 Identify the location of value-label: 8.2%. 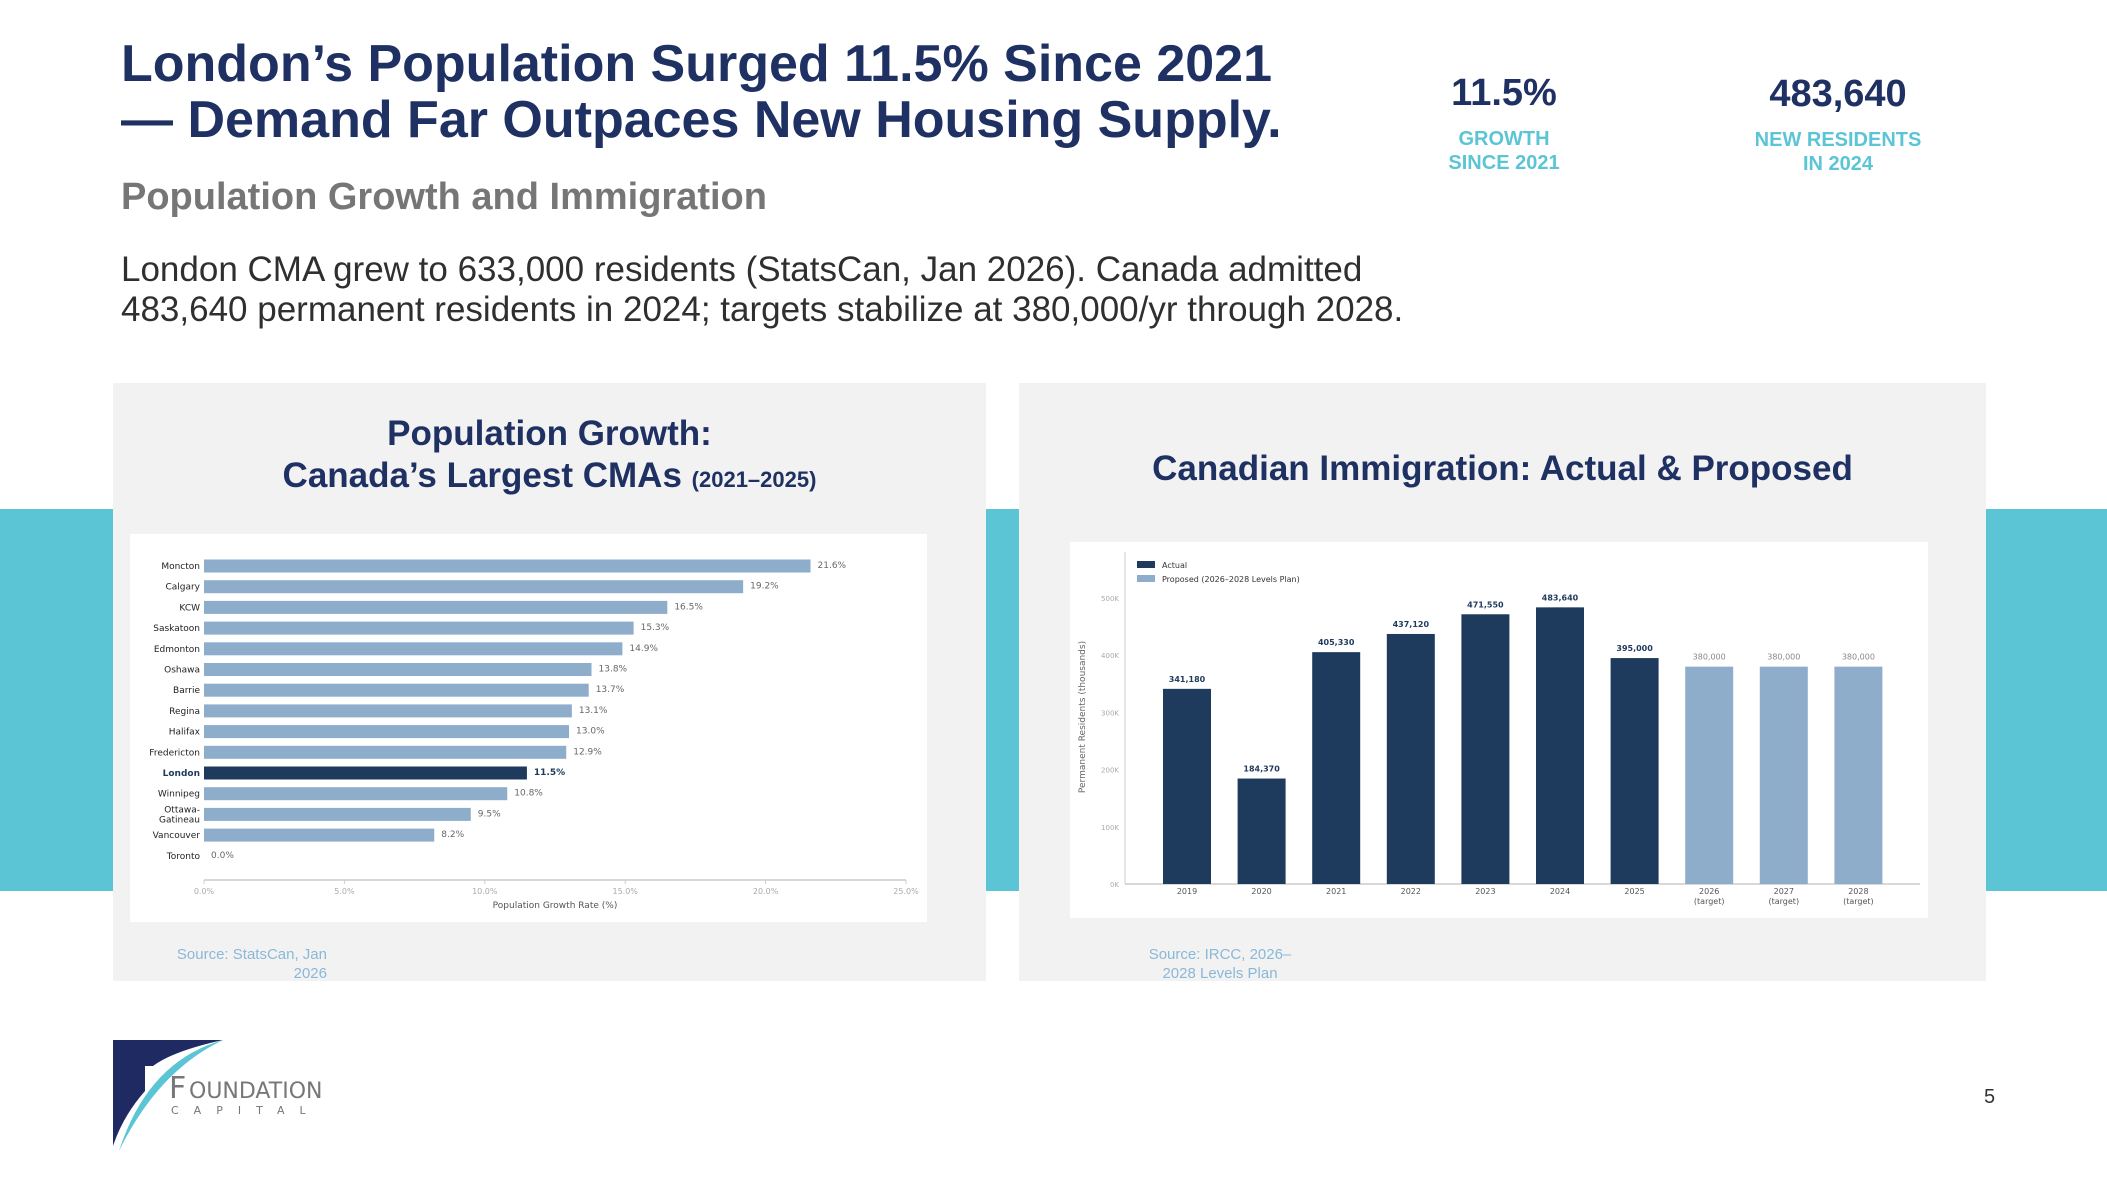
(452, 835).